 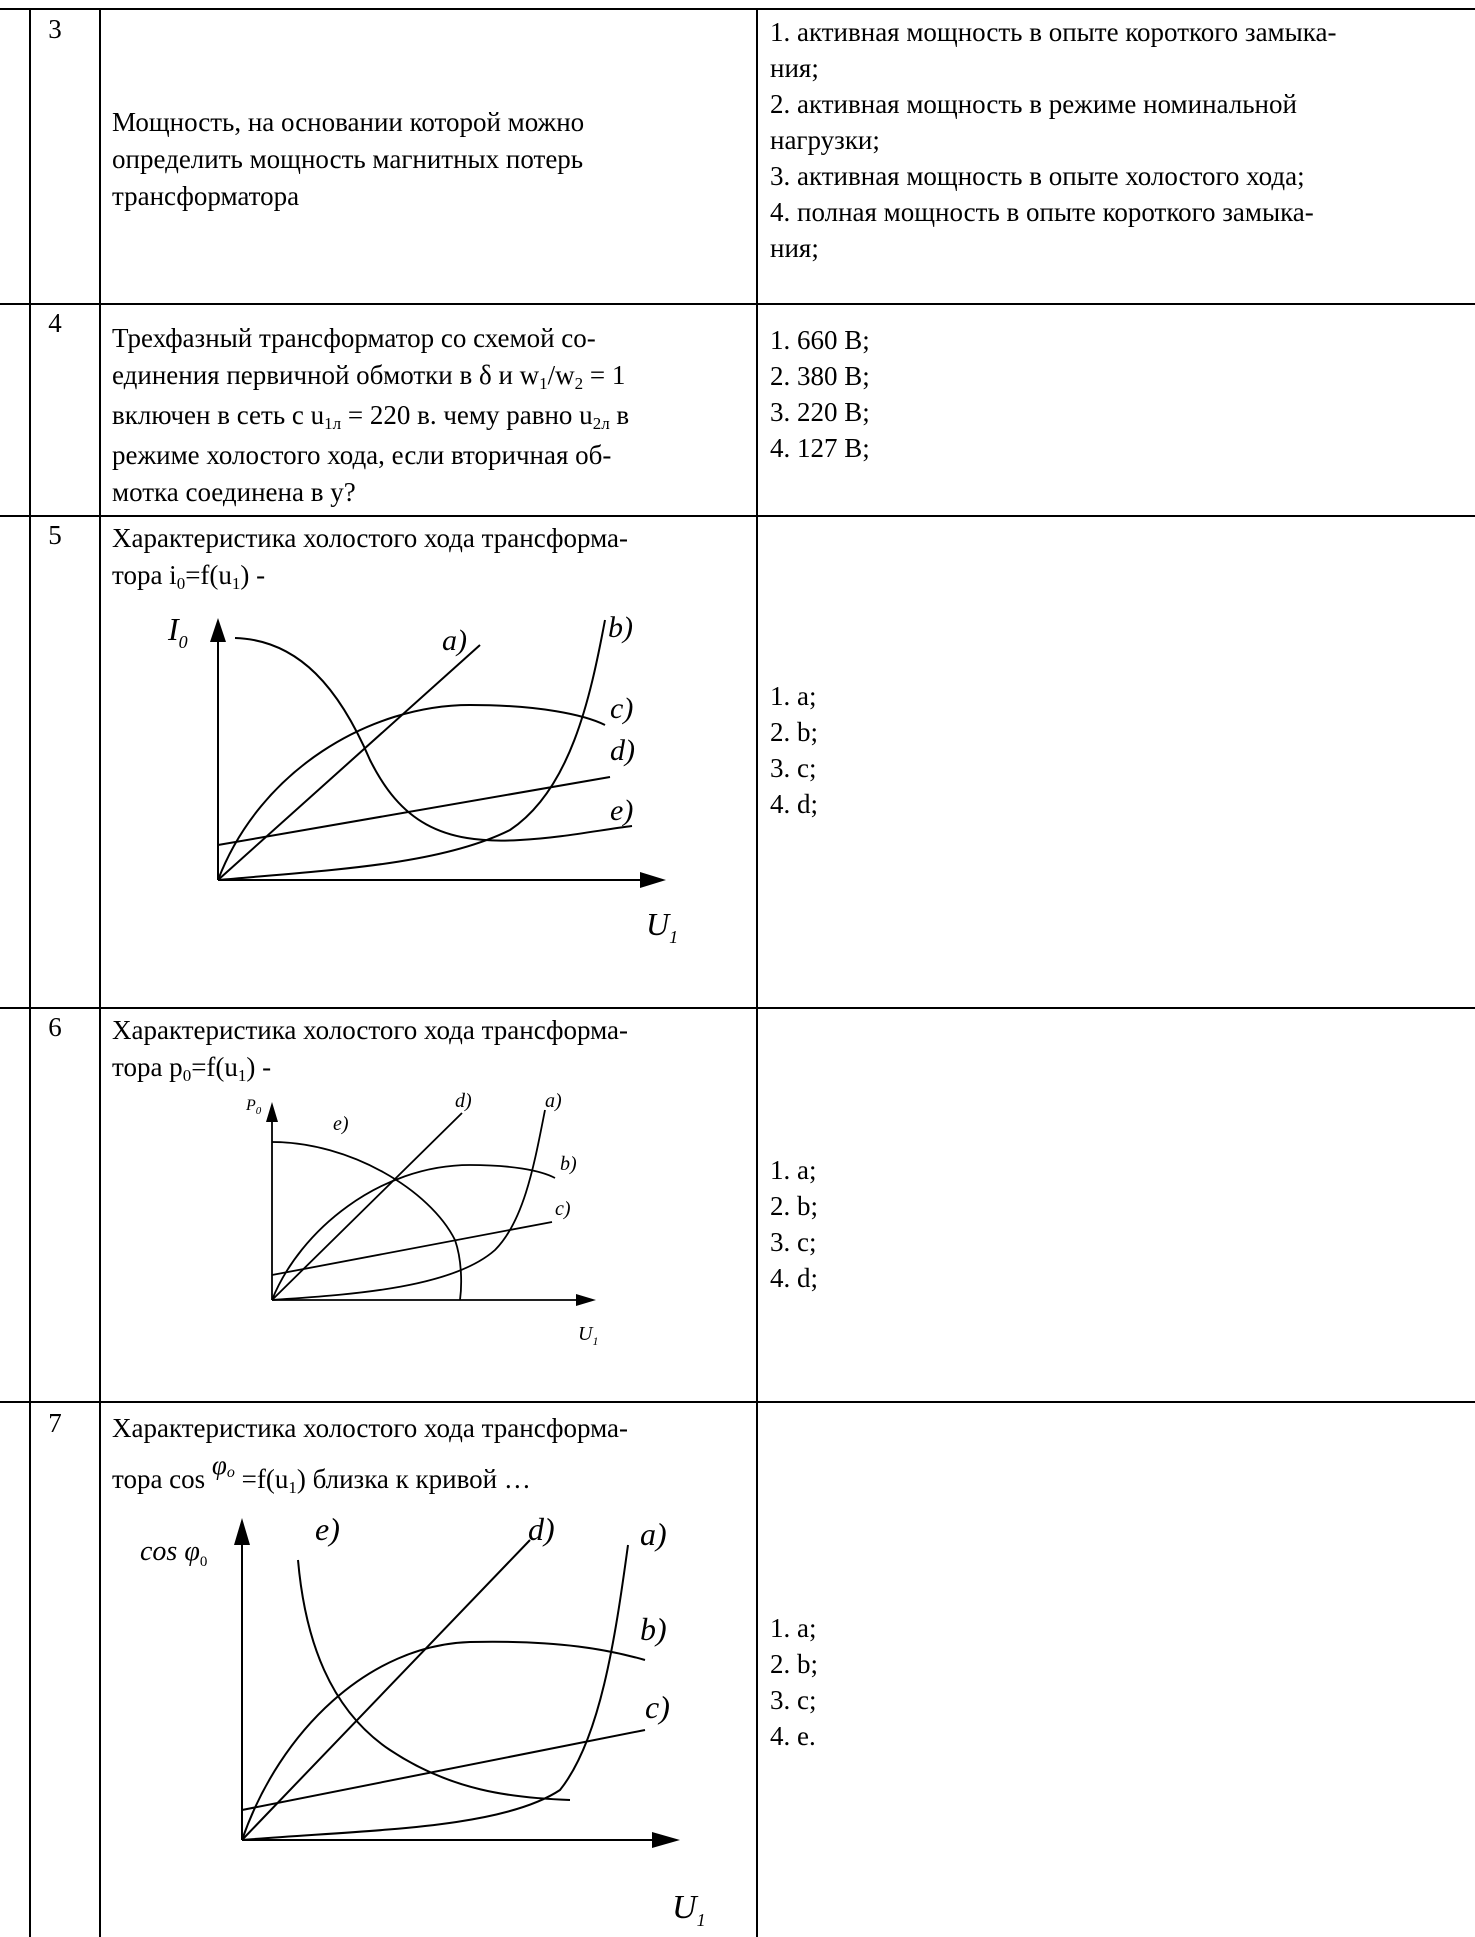 What do you see at coordinates (820, 376) in the screenshot?
I see `answer-line: 2. 380 В;` at bounding box center [820, 376].